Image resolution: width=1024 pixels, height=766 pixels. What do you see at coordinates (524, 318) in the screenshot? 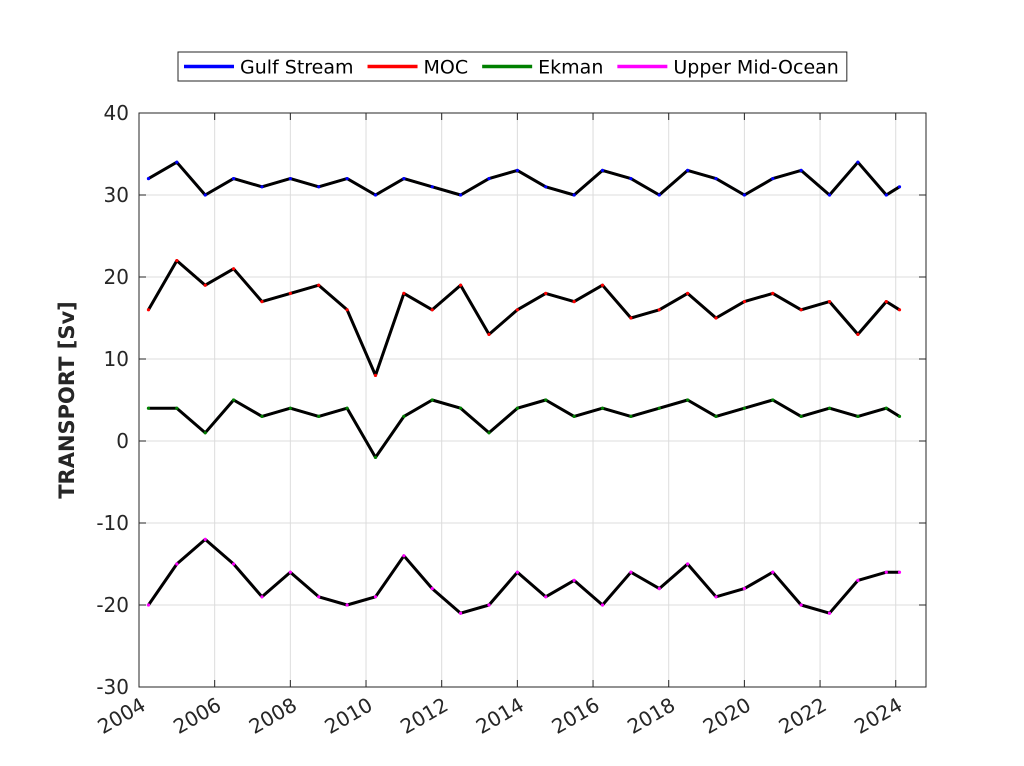
I see `series-trend-line` at bounding box center [524, 318].